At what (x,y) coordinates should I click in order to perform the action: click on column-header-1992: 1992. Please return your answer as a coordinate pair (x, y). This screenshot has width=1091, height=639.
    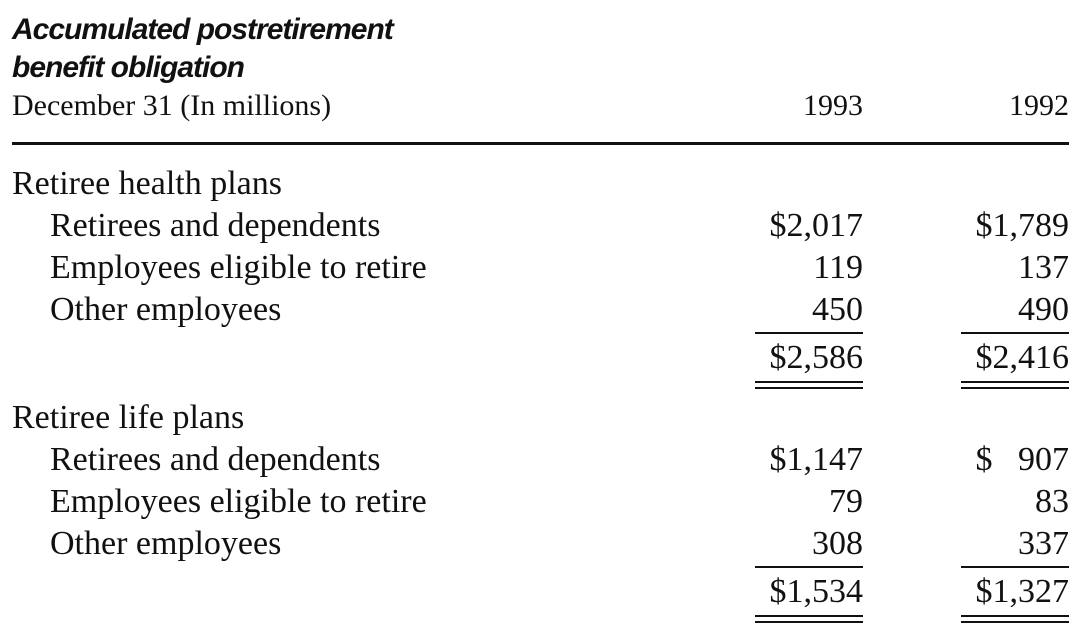
    Looking at the image, I should click on (1039, 105).